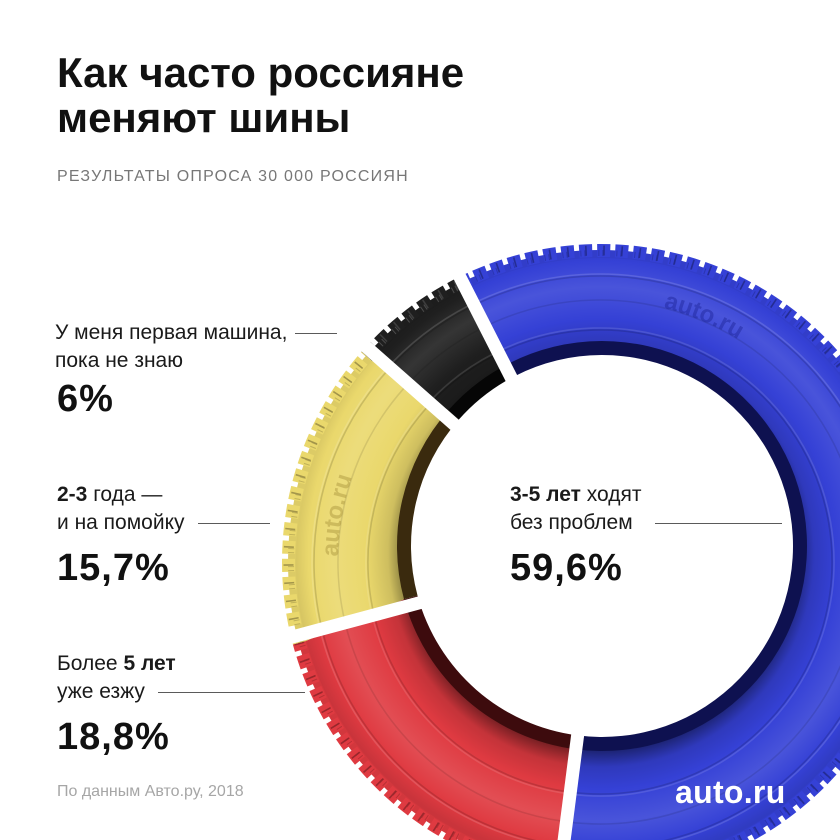  Describe the element at coordinates (119, 360) in the screenshot. I see `label-first-car-line2: пока не знаю` at that location.